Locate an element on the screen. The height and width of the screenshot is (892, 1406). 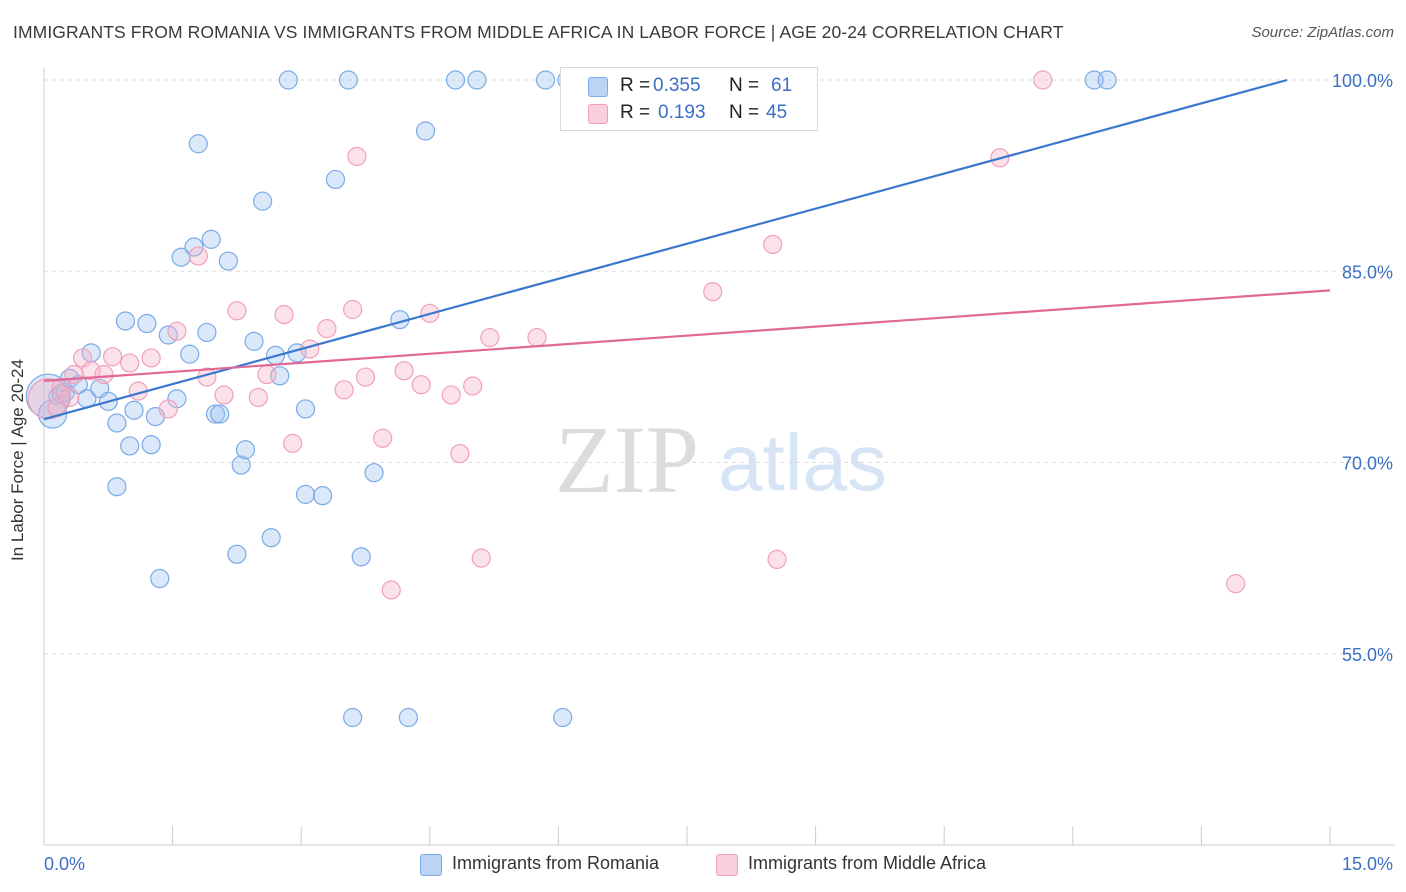
y-tick-label: 100.0% is located at coordinates (1362, 81).